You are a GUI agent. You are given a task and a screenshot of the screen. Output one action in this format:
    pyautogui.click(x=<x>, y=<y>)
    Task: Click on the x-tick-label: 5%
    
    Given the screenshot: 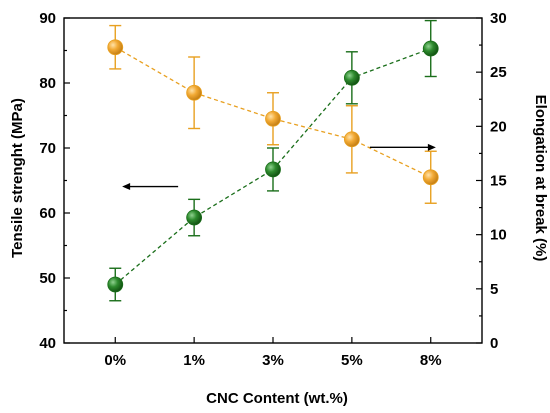 What is the action you would take?
    pyautogui.click(x=352, y=360)
    